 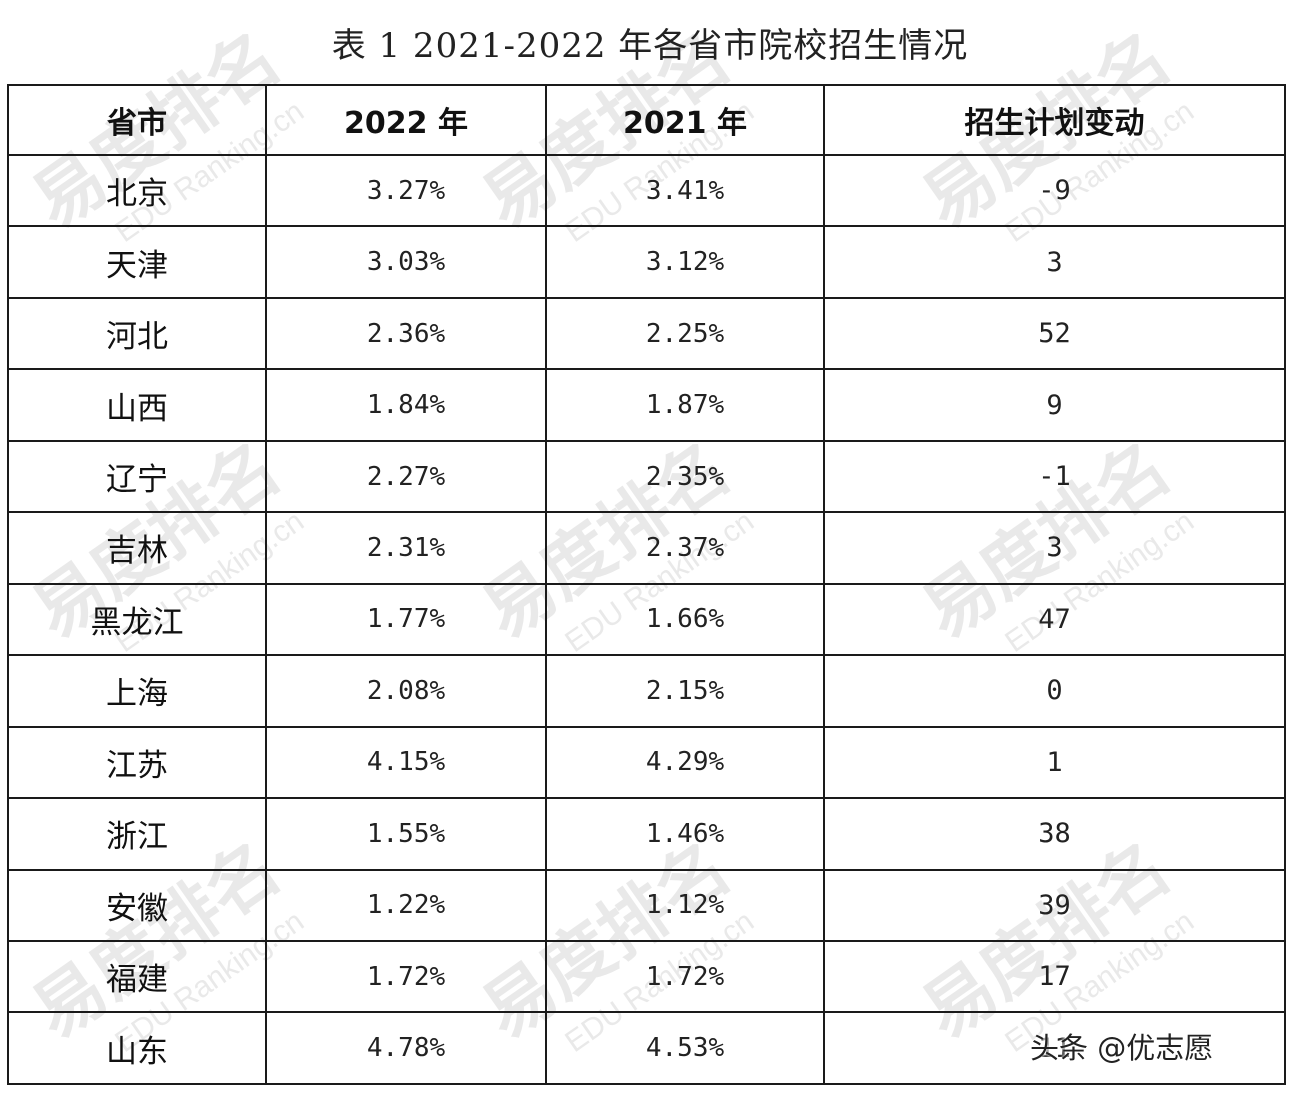 I want to click on cell-province: 安徽, so click(x=137, y=905).